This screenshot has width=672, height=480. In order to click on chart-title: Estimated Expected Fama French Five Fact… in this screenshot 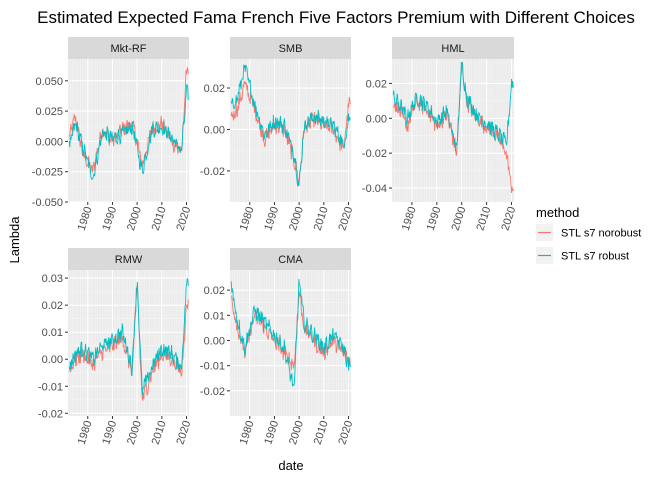, I will do `click(336, 17)`.